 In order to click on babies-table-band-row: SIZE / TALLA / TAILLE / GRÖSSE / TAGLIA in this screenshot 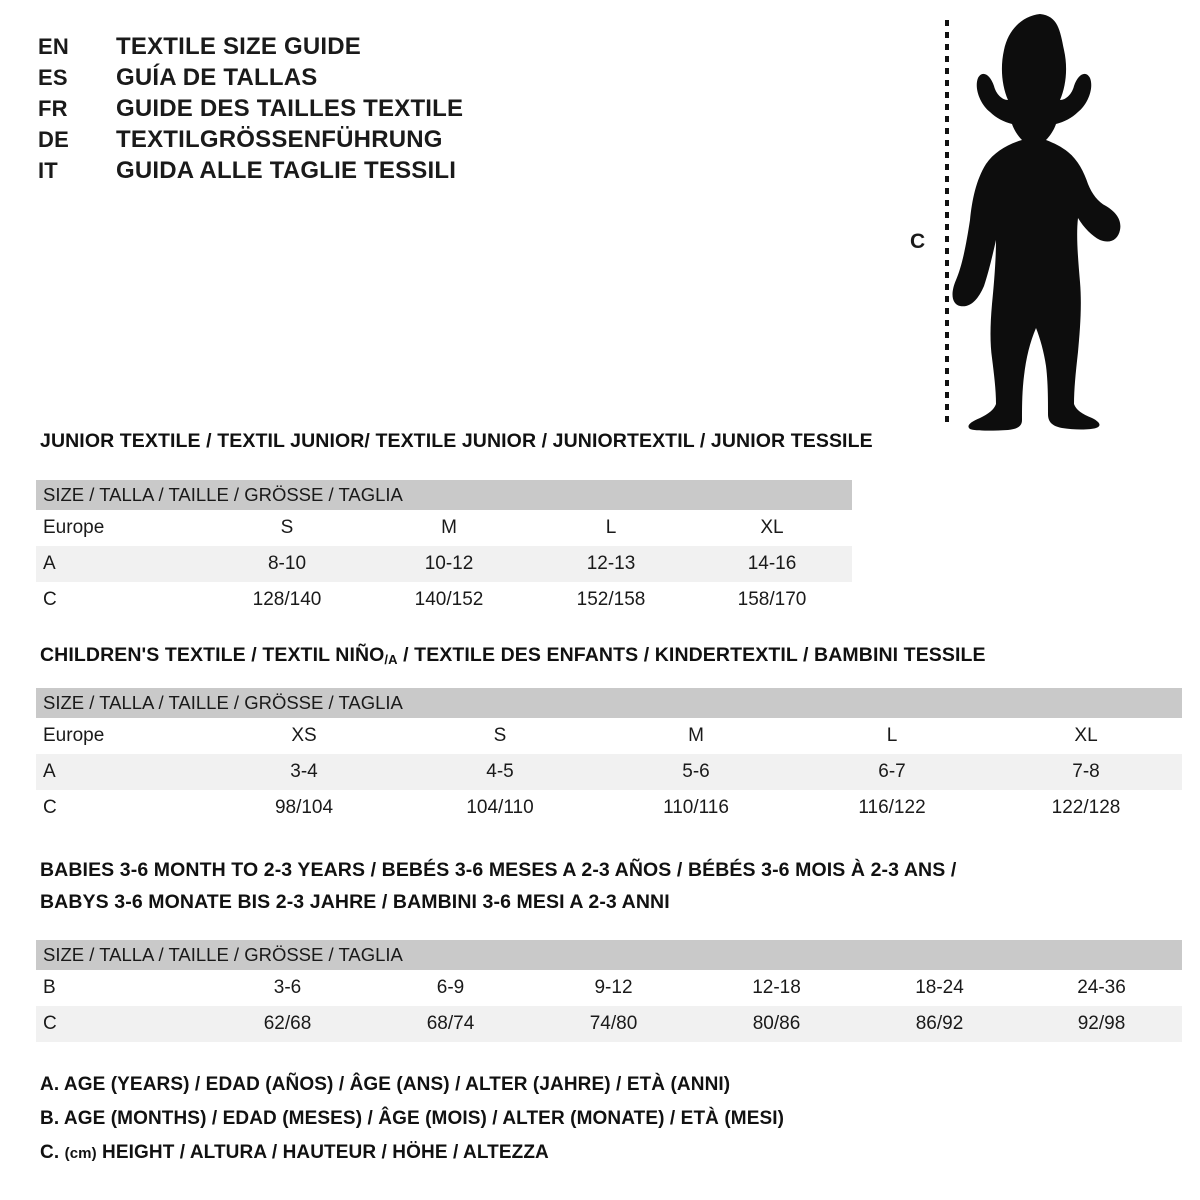, I will do `click(609, 955)`.